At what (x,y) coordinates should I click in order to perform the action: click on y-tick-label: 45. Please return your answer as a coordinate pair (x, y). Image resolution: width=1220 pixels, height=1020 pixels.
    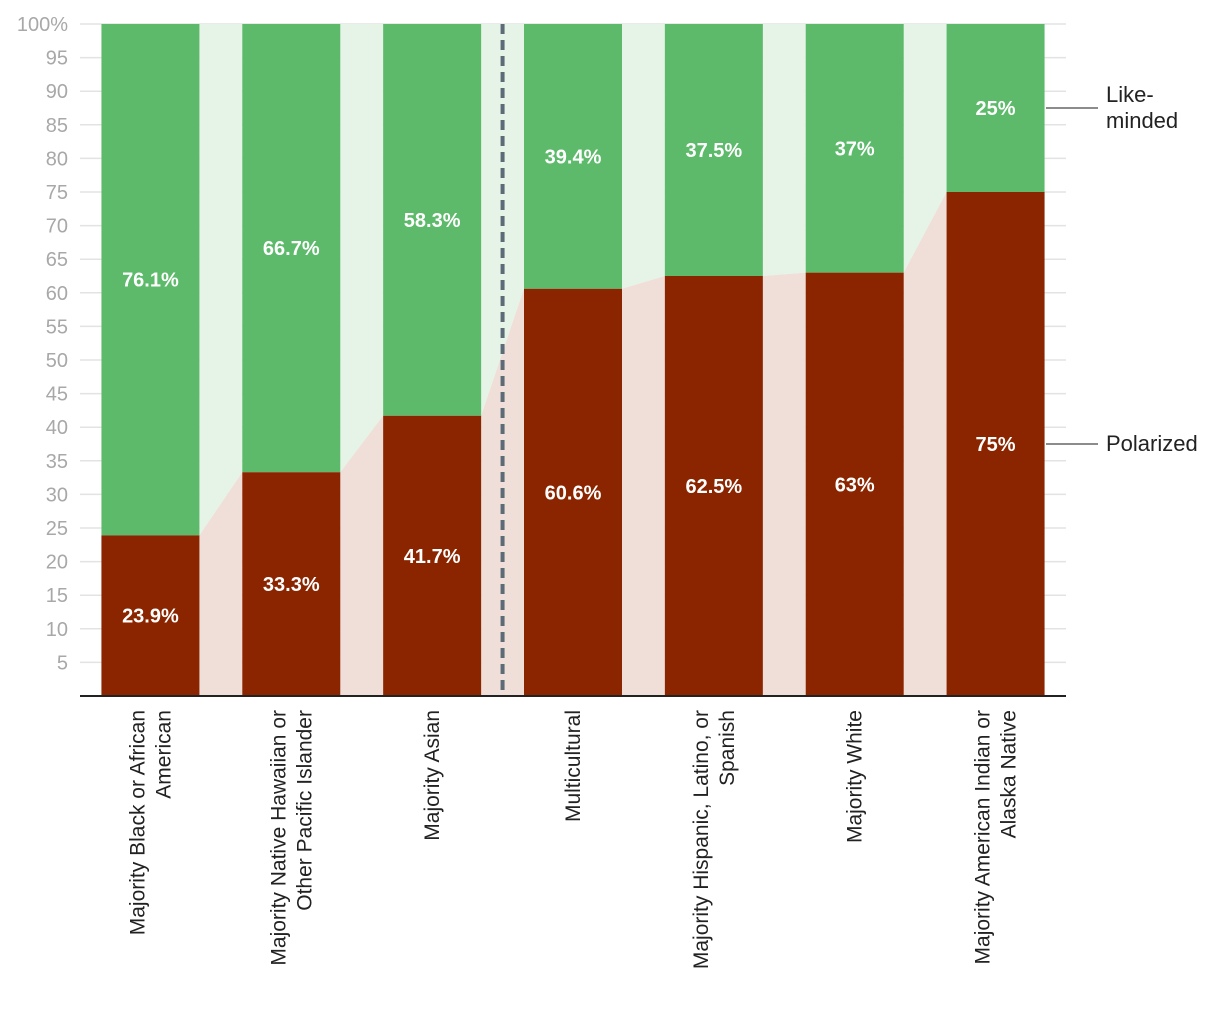
    Looking at the image, I should click on (57, 395).